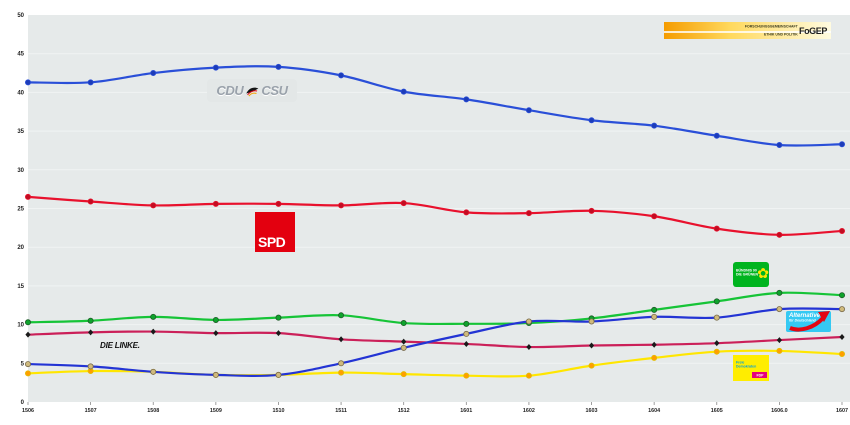  I want to click on x-axis-label: 1606.0, so click(779, 411).